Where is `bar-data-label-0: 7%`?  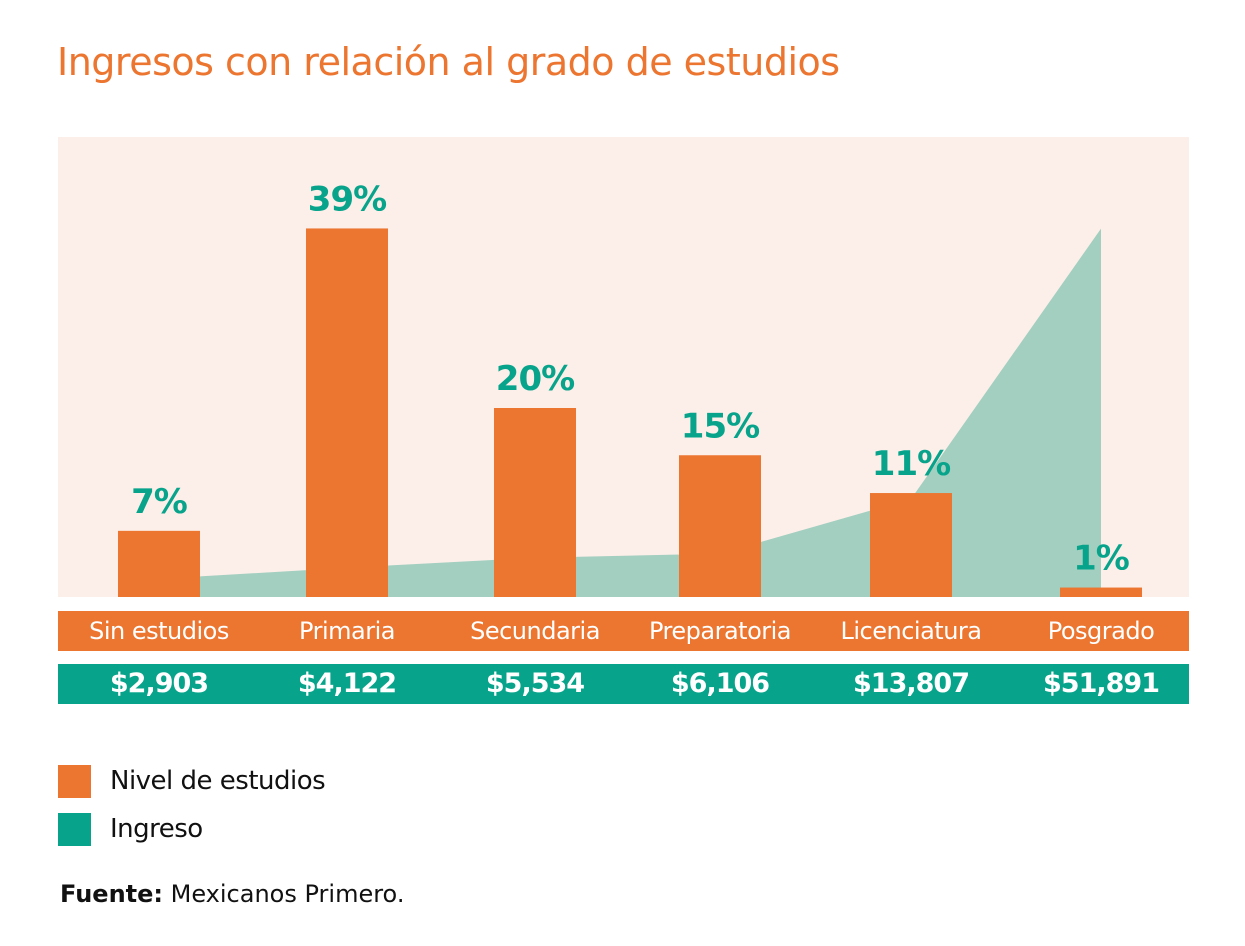
bar-data-label-0: 7% is located at coordinates (159, 502).